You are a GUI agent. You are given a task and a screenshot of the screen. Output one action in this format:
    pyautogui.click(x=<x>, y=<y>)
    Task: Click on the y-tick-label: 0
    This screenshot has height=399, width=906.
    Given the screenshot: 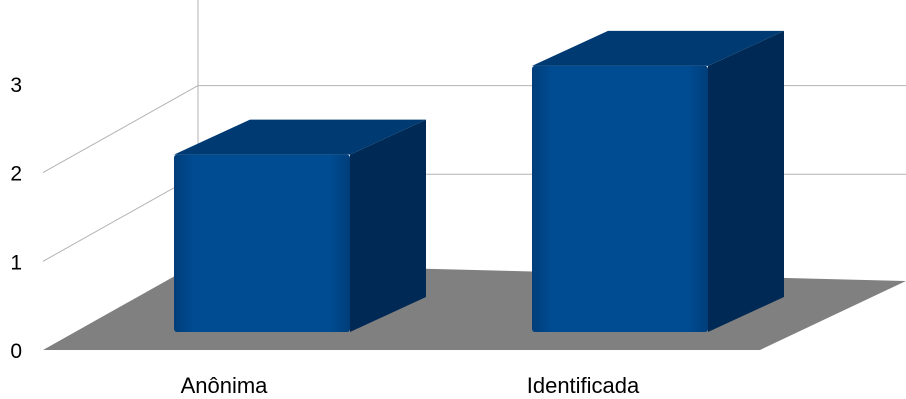 What is the action you would take?
    pyautogui.click(x=16, y=351)
    